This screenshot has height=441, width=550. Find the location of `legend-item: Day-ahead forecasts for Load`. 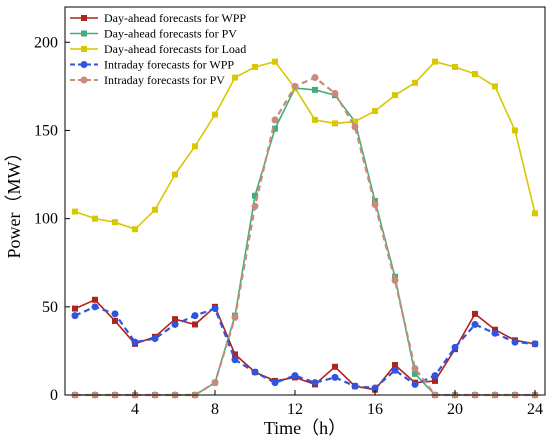

legend-item: Day-ahead forecasts for Load is located at coordinates (158, 49).